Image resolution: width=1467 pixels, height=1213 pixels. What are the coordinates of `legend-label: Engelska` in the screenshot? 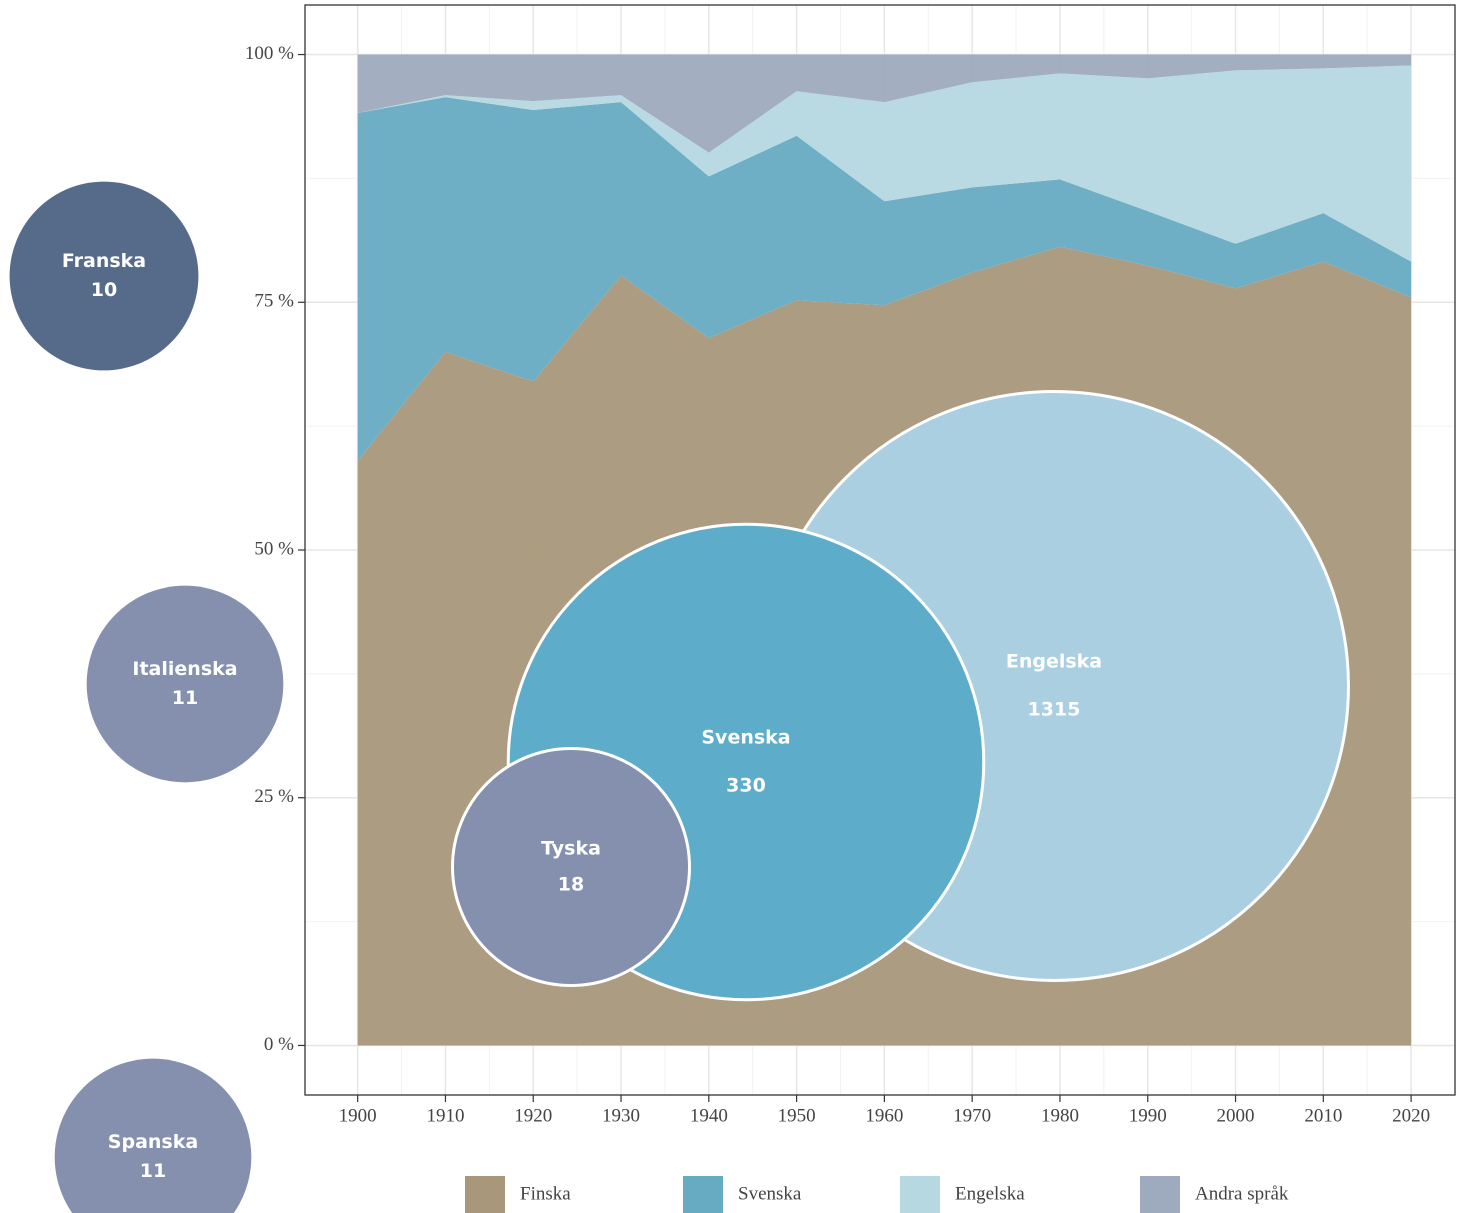 It's located at (990, 1193).